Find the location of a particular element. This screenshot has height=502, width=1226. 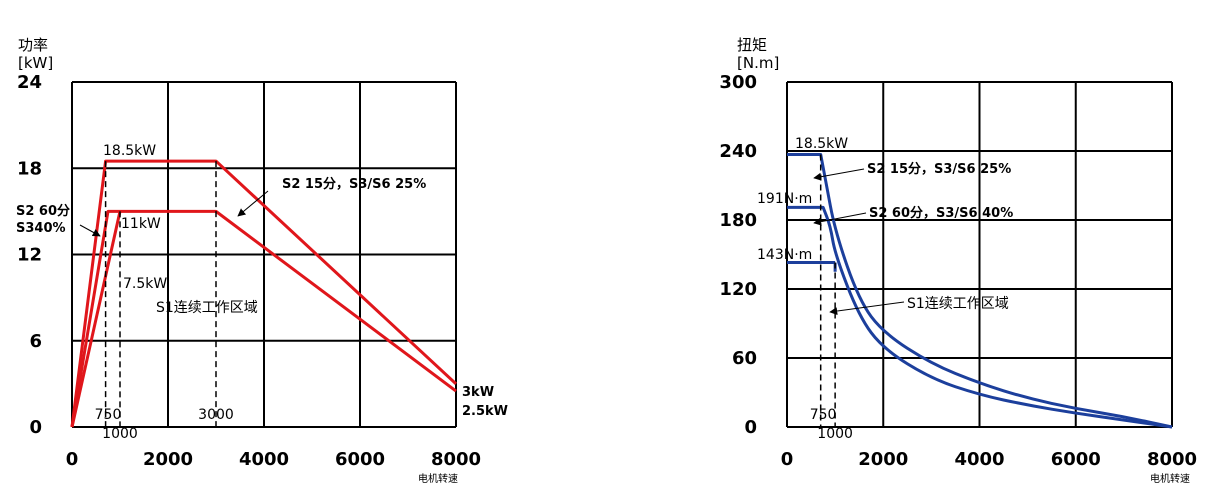

torque-xtick-8000: 8000 is located at coordinates (1172, 459).